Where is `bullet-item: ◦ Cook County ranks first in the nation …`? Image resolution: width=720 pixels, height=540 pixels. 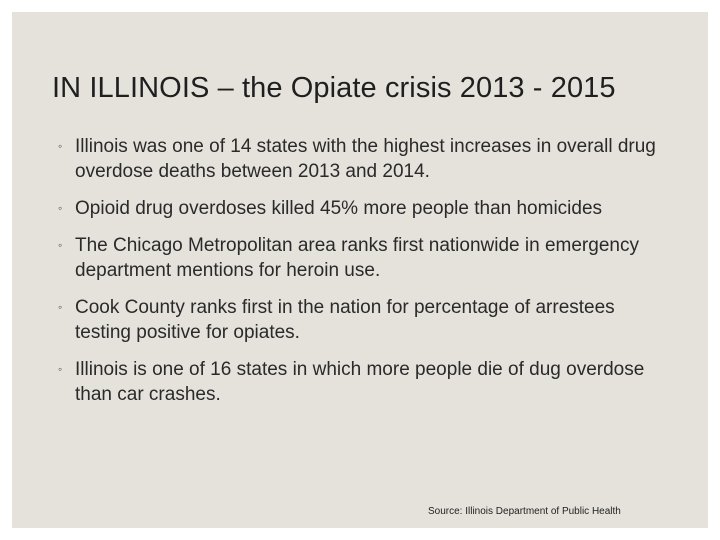
bullet-item: ◦ Cook County ranks first in the nation … is located at coordinates (358, 320).